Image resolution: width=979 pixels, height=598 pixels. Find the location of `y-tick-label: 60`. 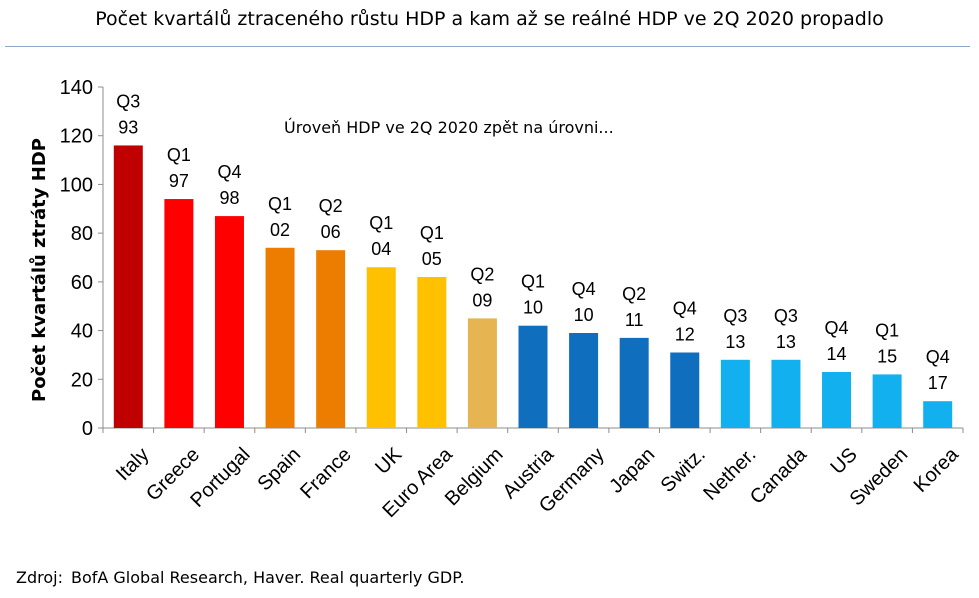

y-tick-label: 60 is located at coordinates (82, 283).